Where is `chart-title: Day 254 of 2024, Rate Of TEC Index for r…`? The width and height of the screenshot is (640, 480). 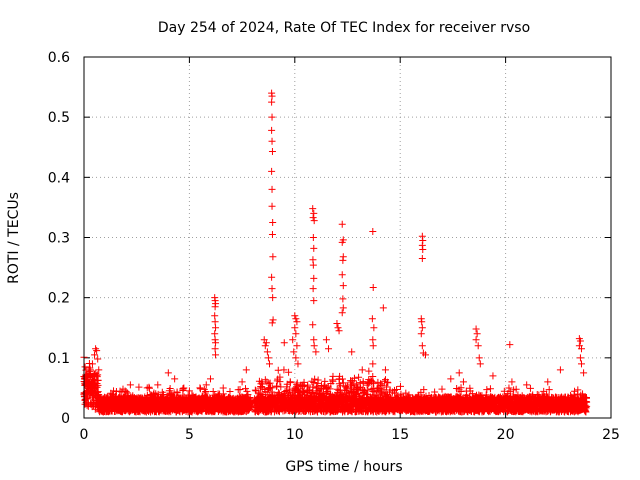 chart-title: Day 254 of 2024, Rate Of TEC Index for r… is located at coordinates (344, 28).